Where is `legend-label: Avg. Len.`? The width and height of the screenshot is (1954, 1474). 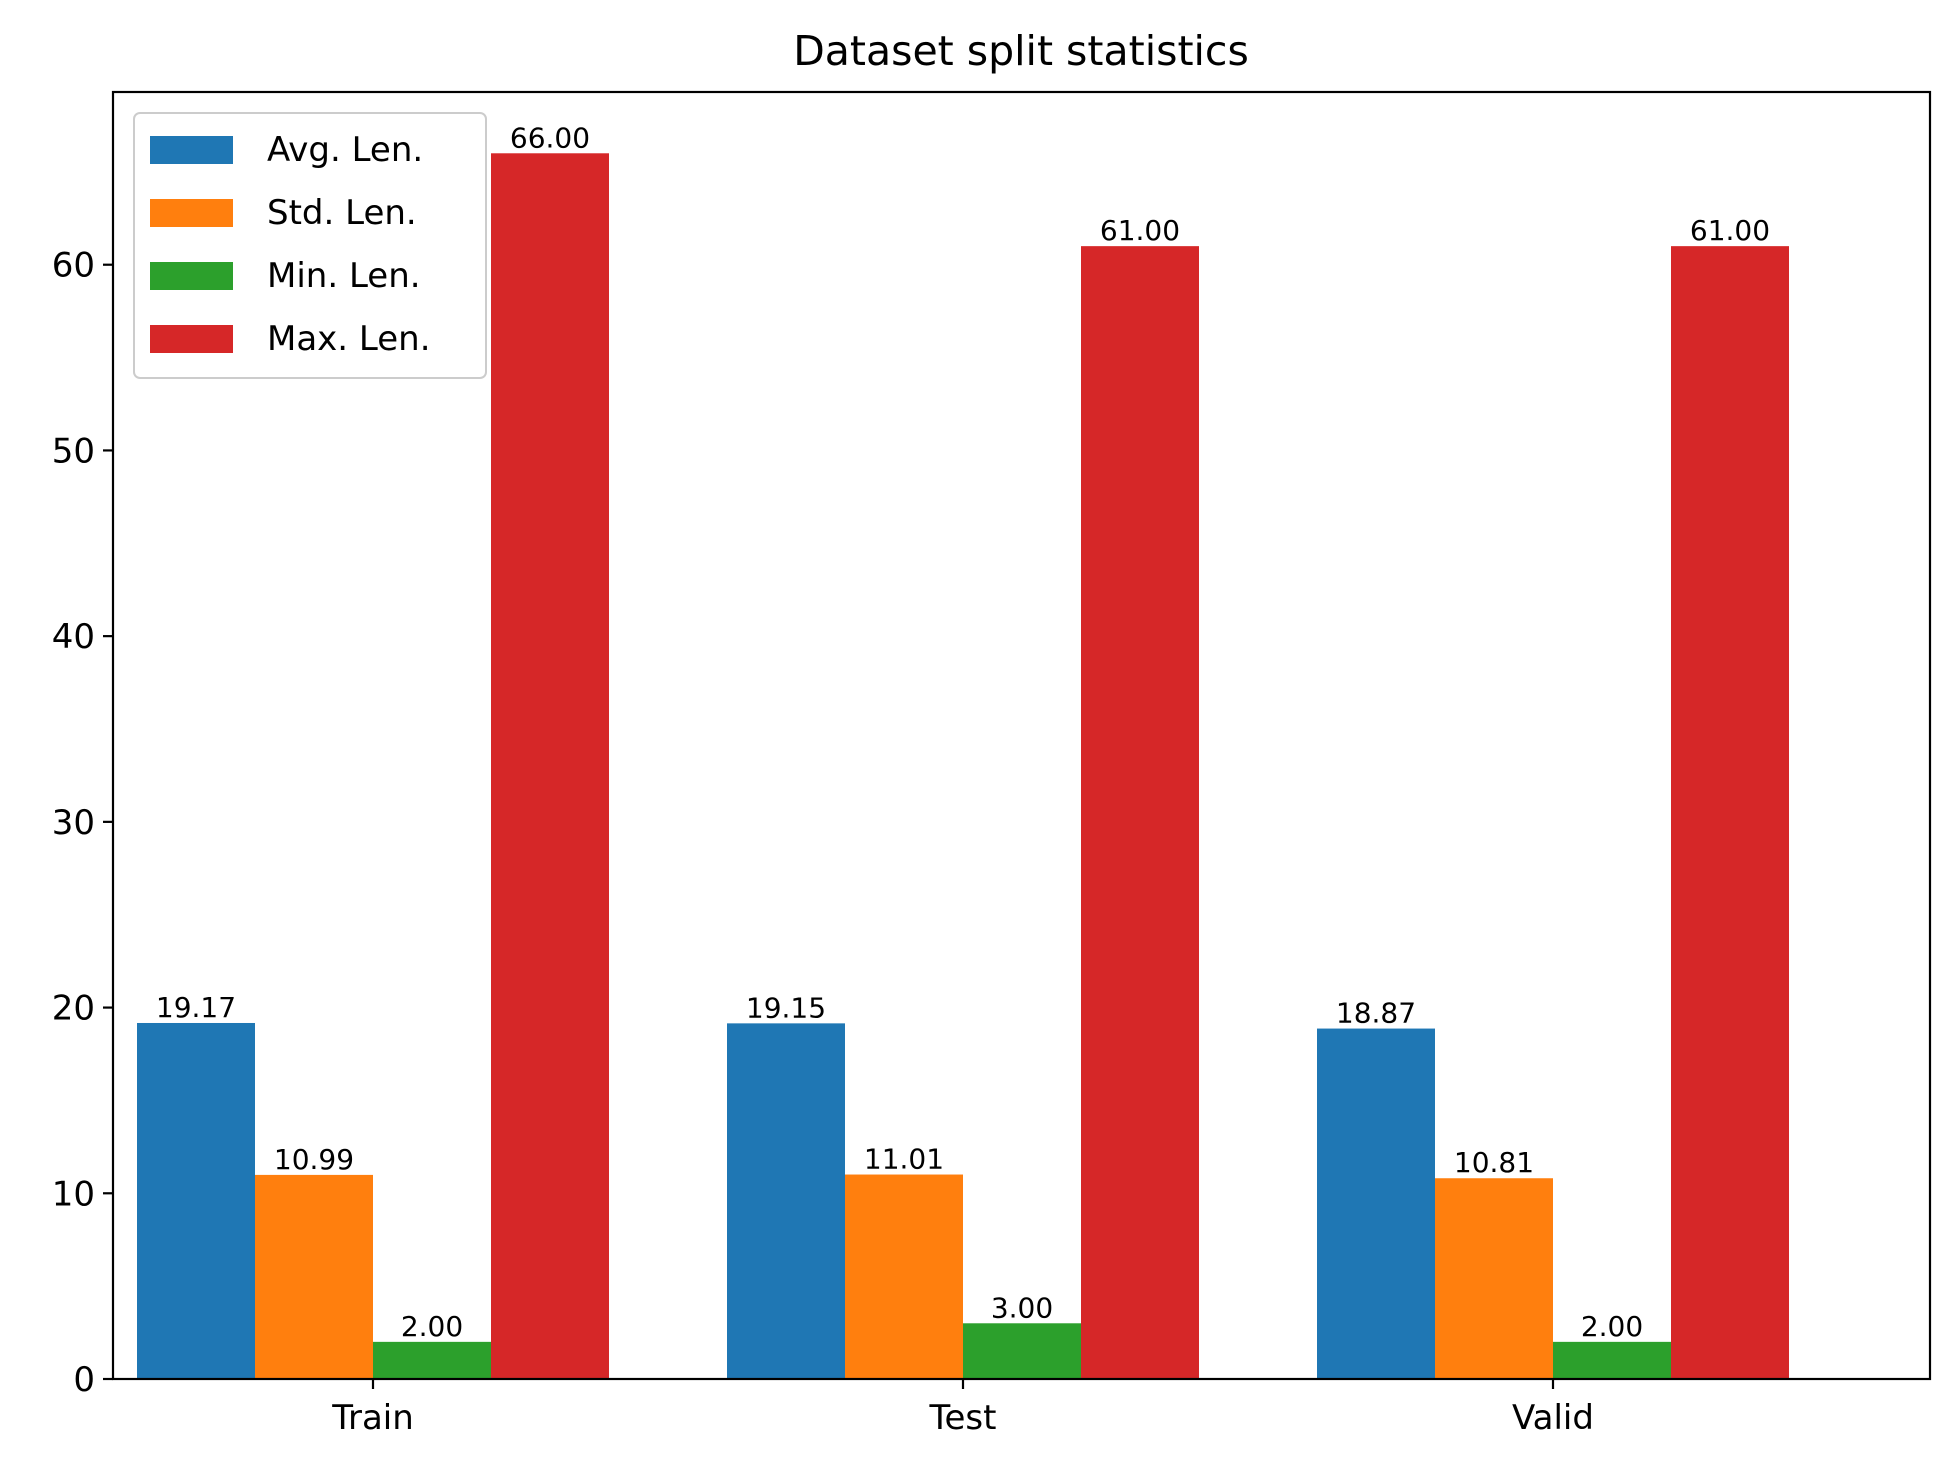 legend-label: Avg. Len. is located at coordinates (345, 150).